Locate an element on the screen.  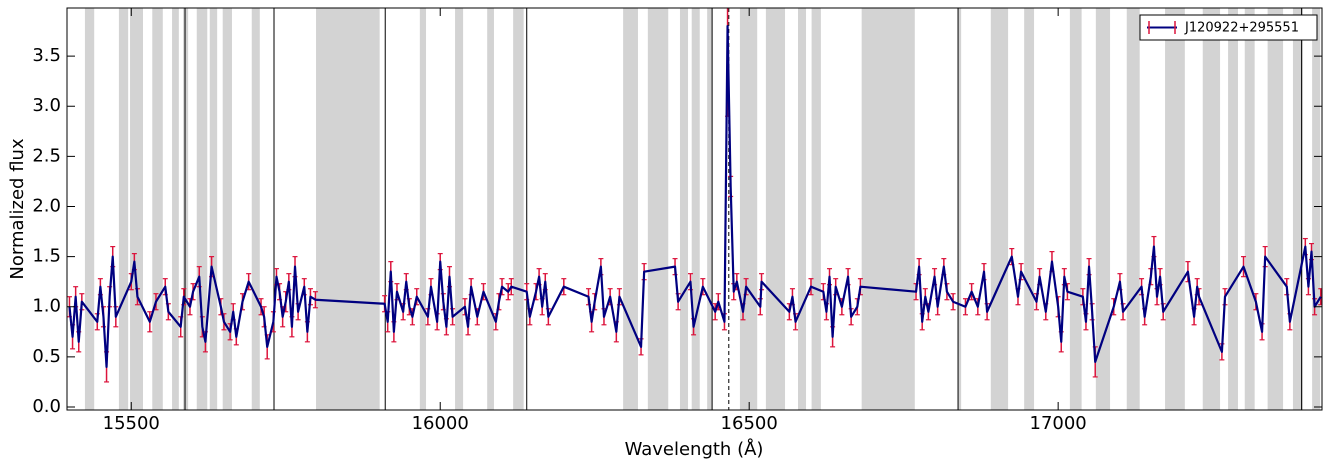
x-tick-label: 16000 is located at coordinates (440, 423).